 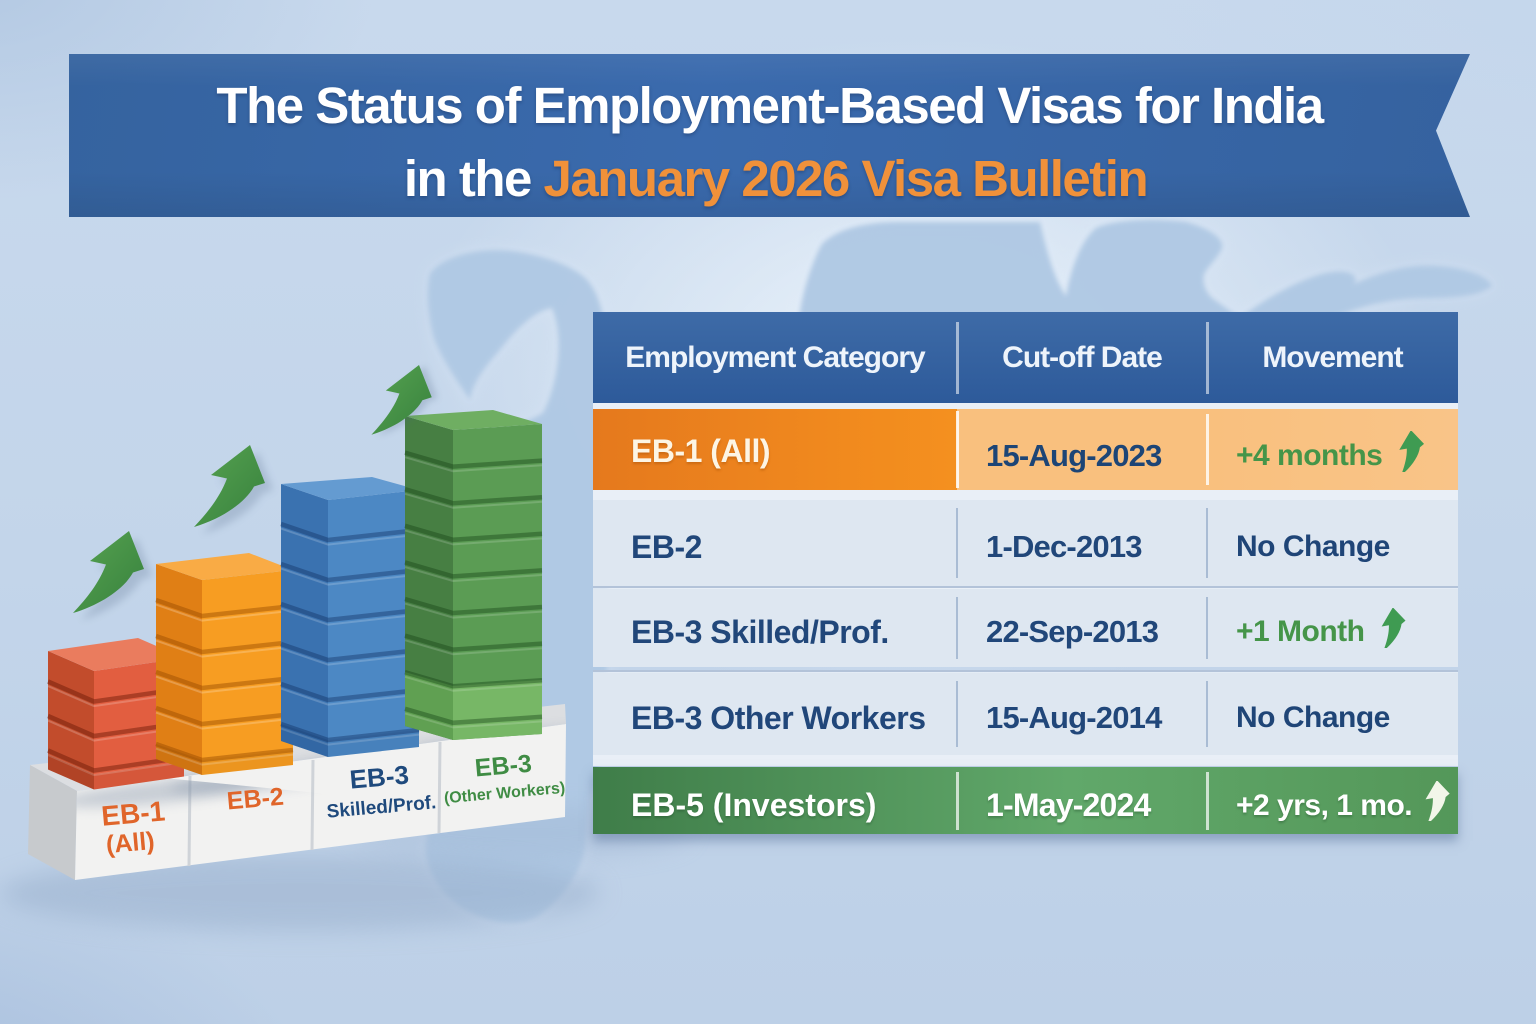 I want to click on svg-text: (All), so click(x=130, y=843).